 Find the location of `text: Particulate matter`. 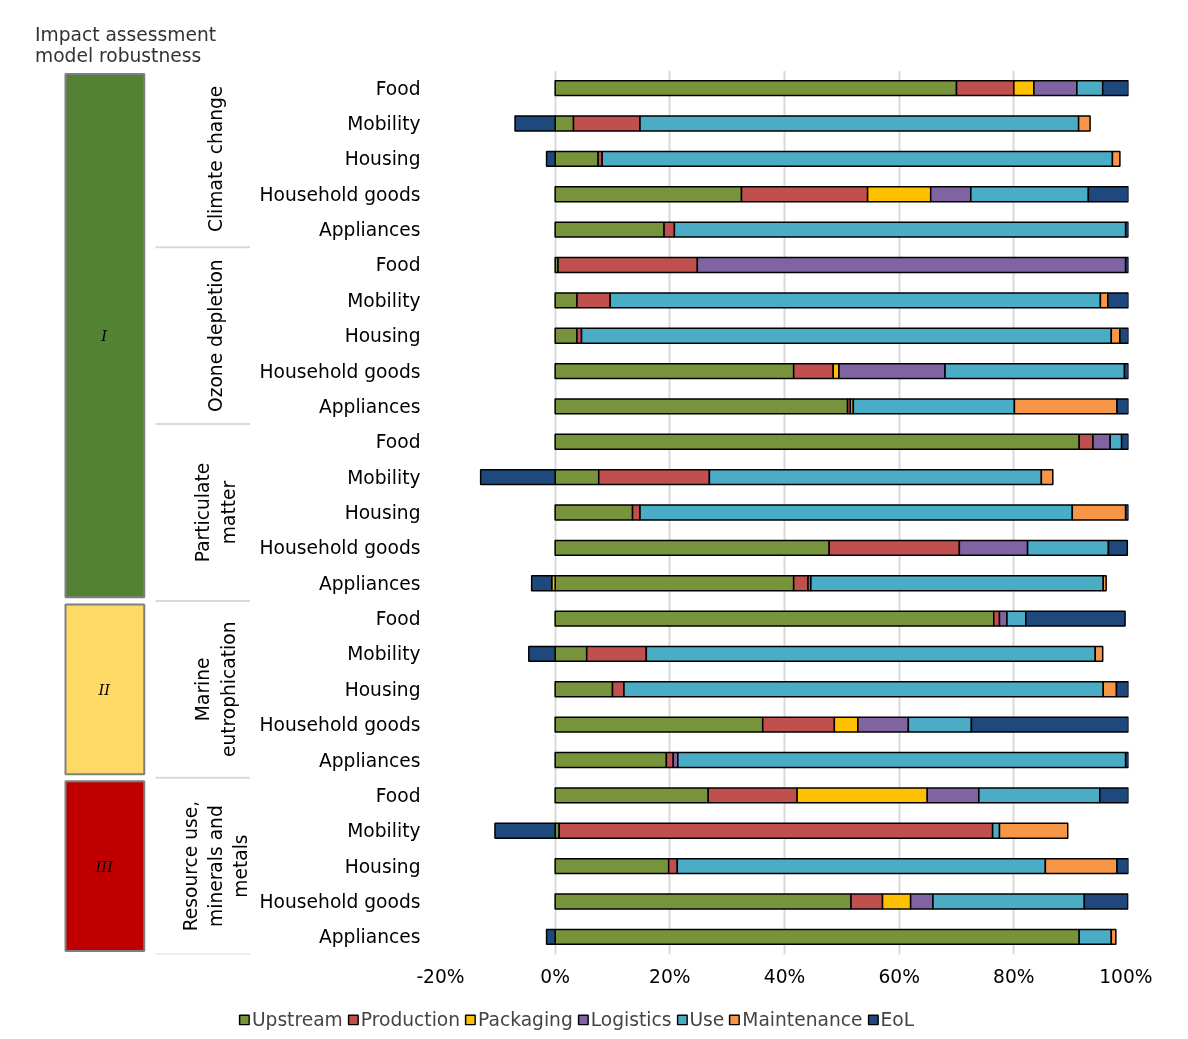

text: Particulate matter is located at coordinates (215, 512).